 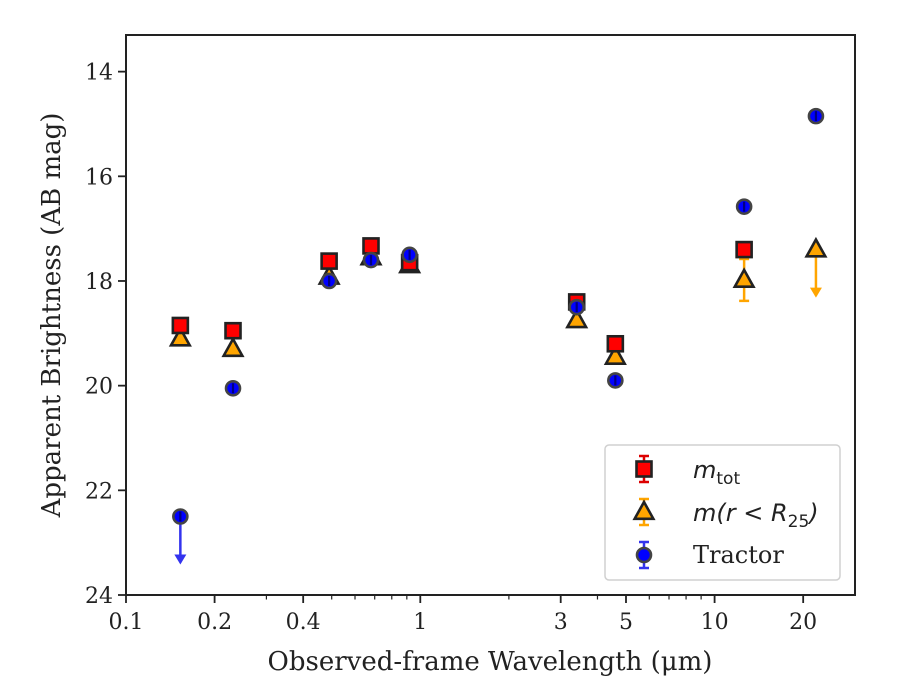 I want to click on y-tick-label: 24, so click(x=99, y=596).